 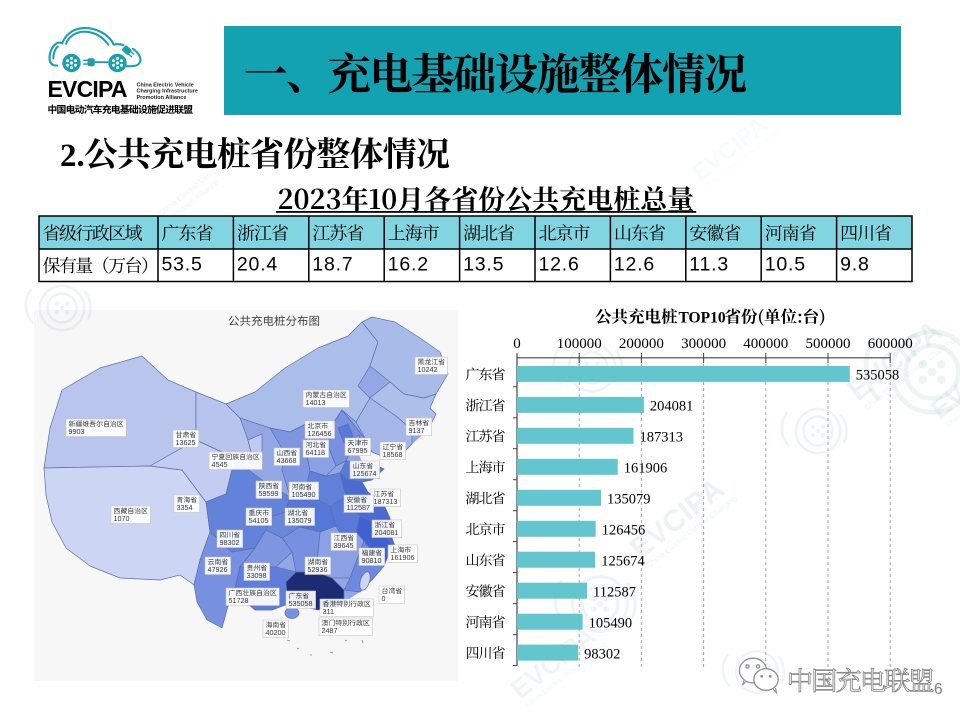 What do you see at coordinates (855, 265) in the screenshot?
I see `svg-text: 9.8` at bounding box center [855, 265].